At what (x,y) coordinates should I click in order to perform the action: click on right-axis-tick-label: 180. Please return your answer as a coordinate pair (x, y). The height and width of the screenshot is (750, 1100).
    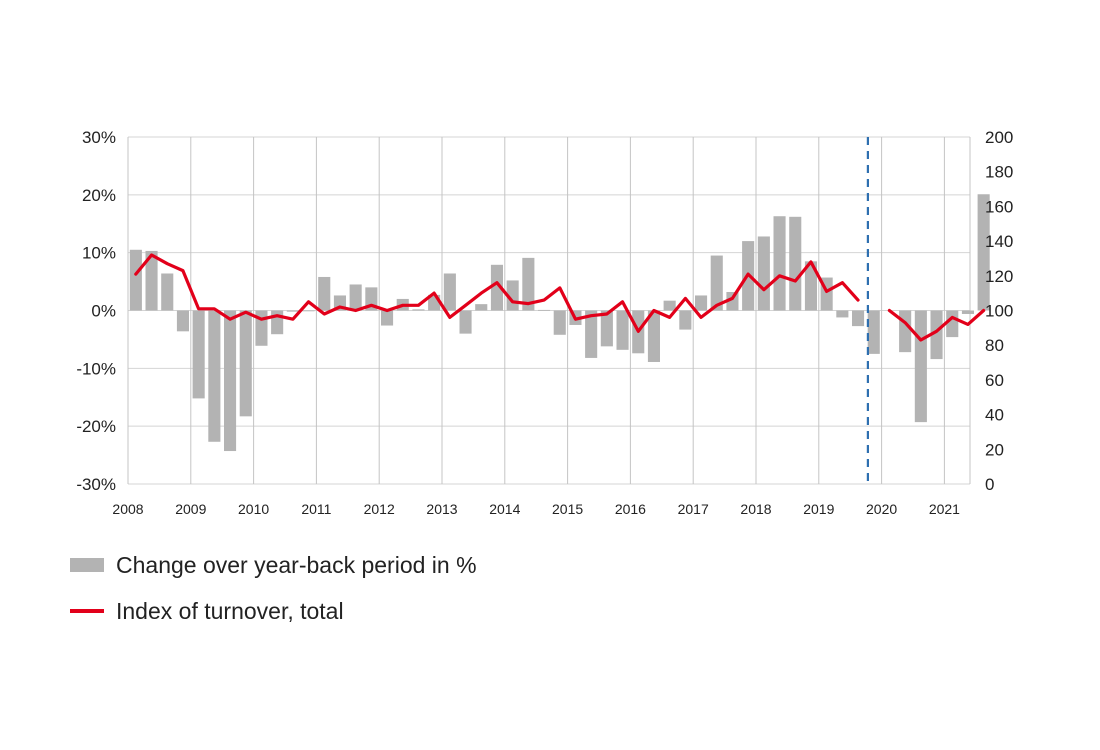
    Looking at the image, I should click on (999, 172).